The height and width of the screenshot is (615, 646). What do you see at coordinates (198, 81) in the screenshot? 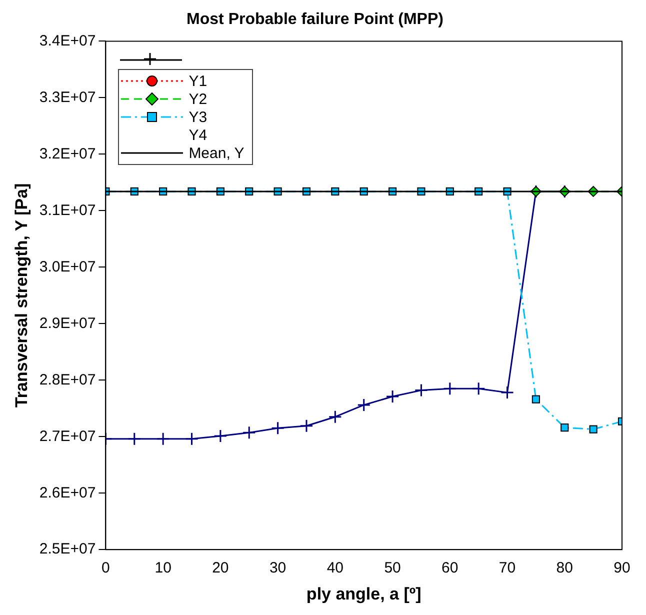
I see `legend-label: Y1` at bounding box center [198, 81].